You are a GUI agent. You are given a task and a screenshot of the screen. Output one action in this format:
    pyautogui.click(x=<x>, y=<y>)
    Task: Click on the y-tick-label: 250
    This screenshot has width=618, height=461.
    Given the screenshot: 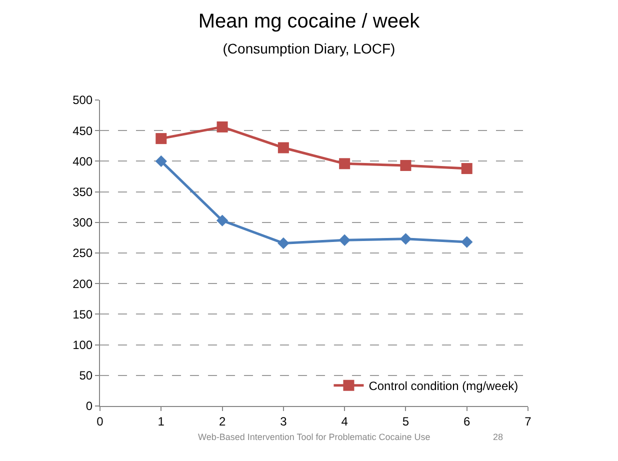 What is the action you would take?
    pyautogui.click(x=82, y=253)
    